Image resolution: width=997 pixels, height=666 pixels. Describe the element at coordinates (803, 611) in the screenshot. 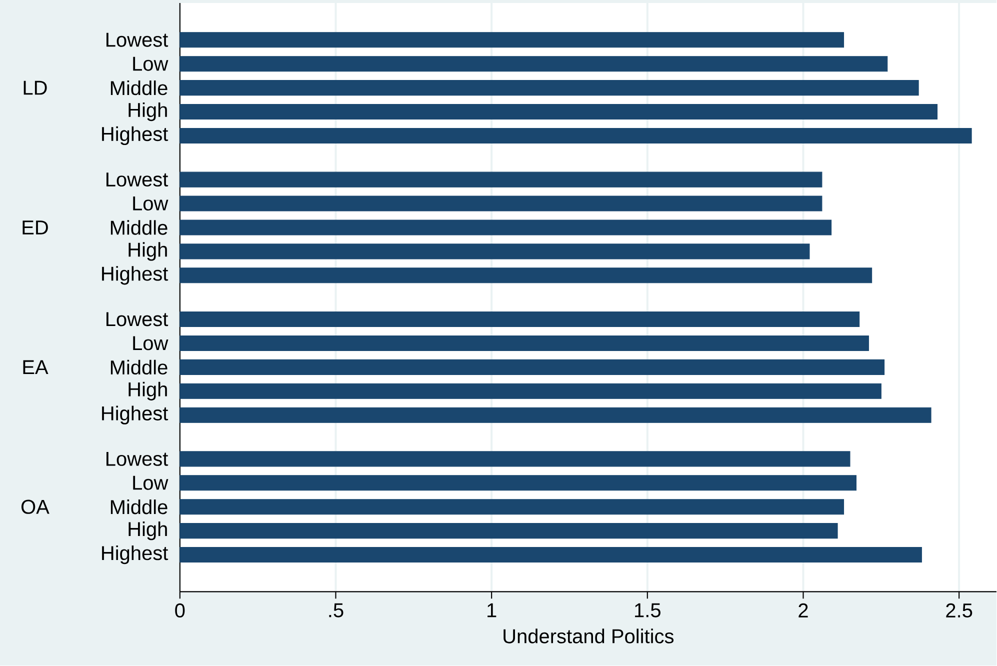

I see `x-tick-label: 2` at that location.